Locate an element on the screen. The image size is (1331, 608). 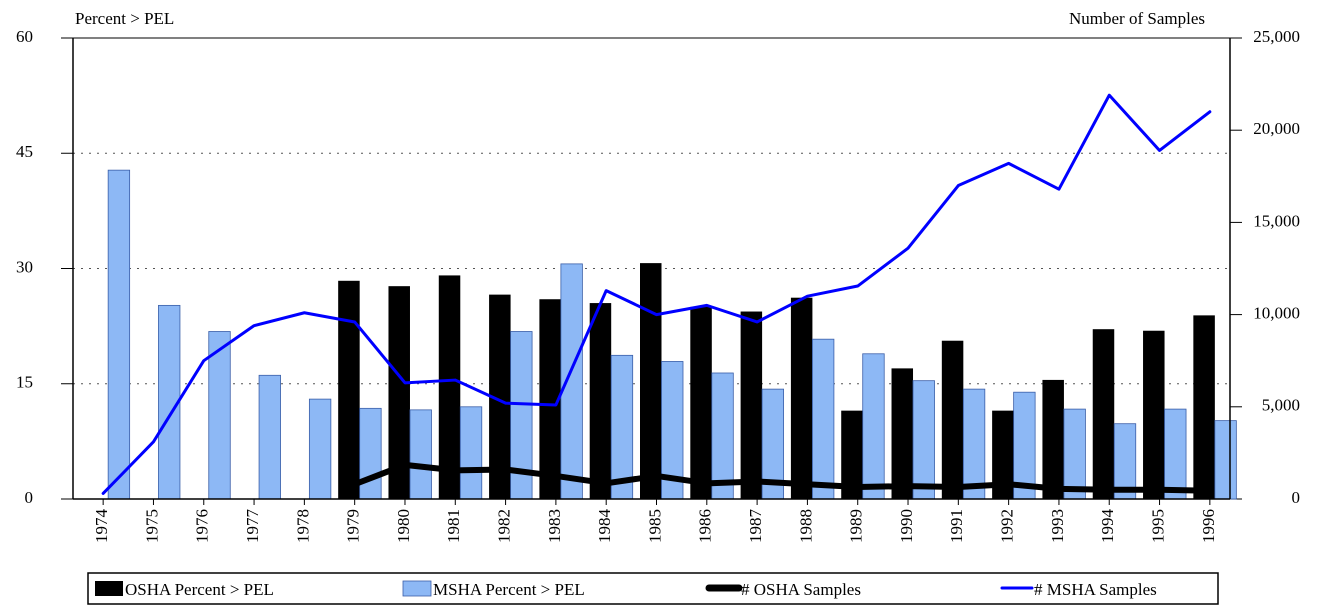
y-tick-label: 60 is located at coordinates (24, 36).